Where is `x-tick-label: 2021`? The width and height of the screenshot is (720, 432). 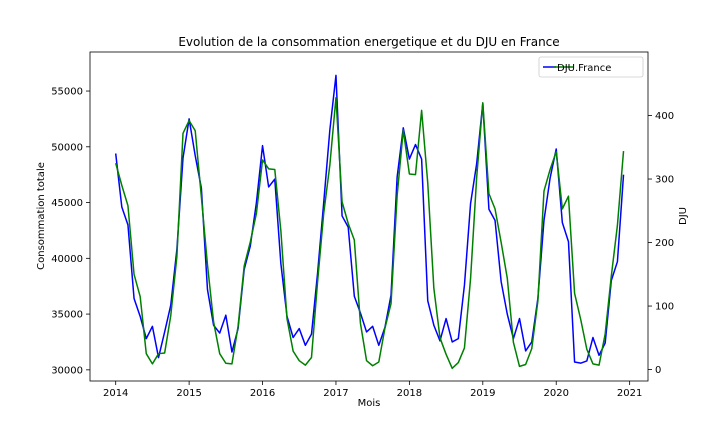 x-tick-label: 2021 is located at coordinates (629, 393).